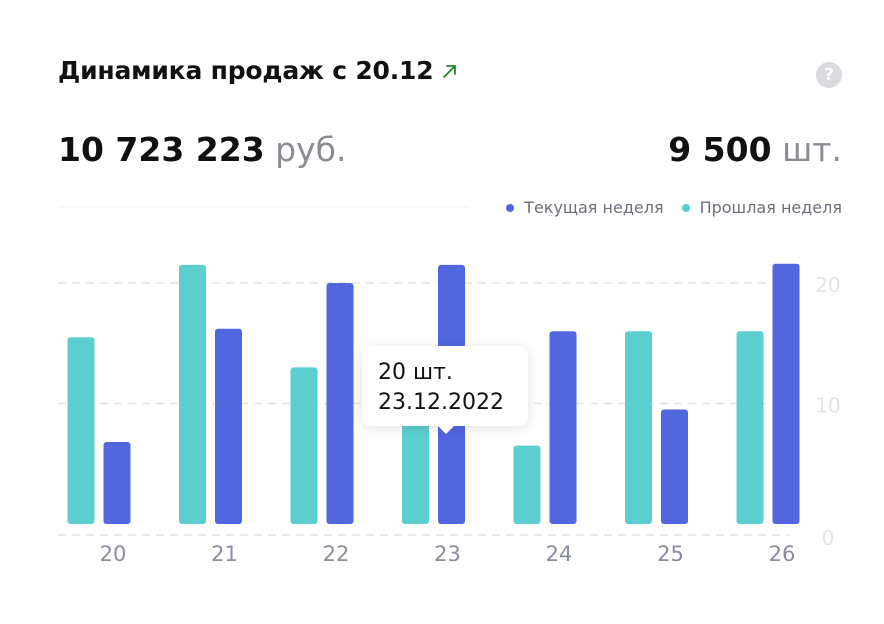  Describe the element at coordinates (685, 207) in the screenshot. I see `legend-dot-previous` at that location.